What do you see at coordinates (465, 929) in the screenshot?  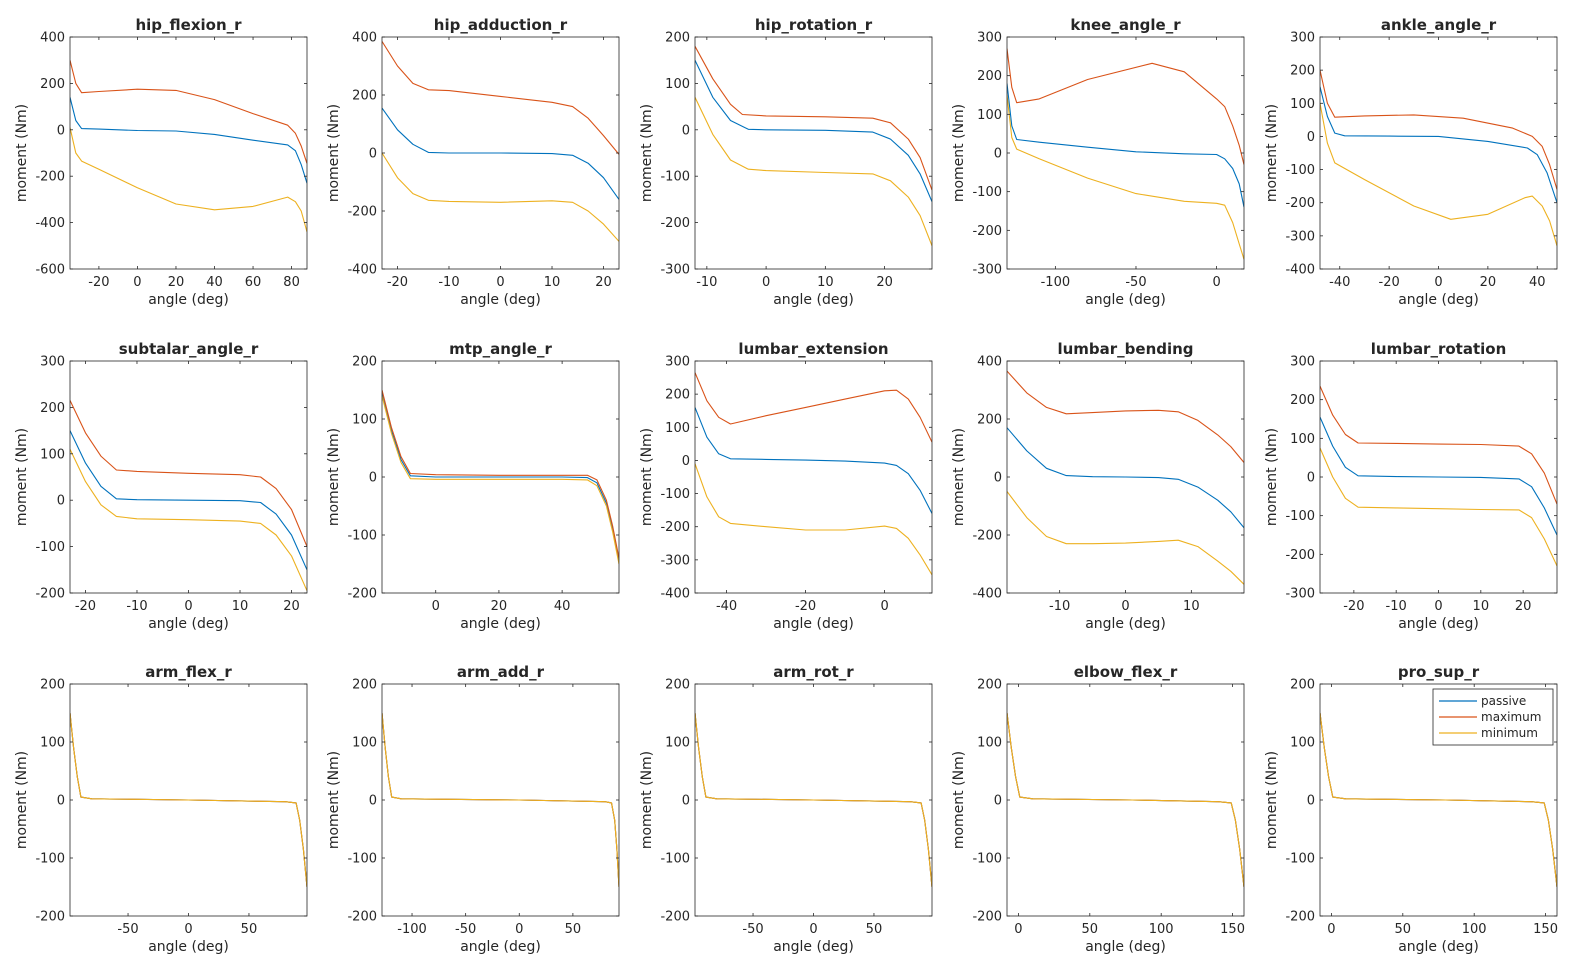 I see `x-tick-label: -50` at bounding box center [465, 929].